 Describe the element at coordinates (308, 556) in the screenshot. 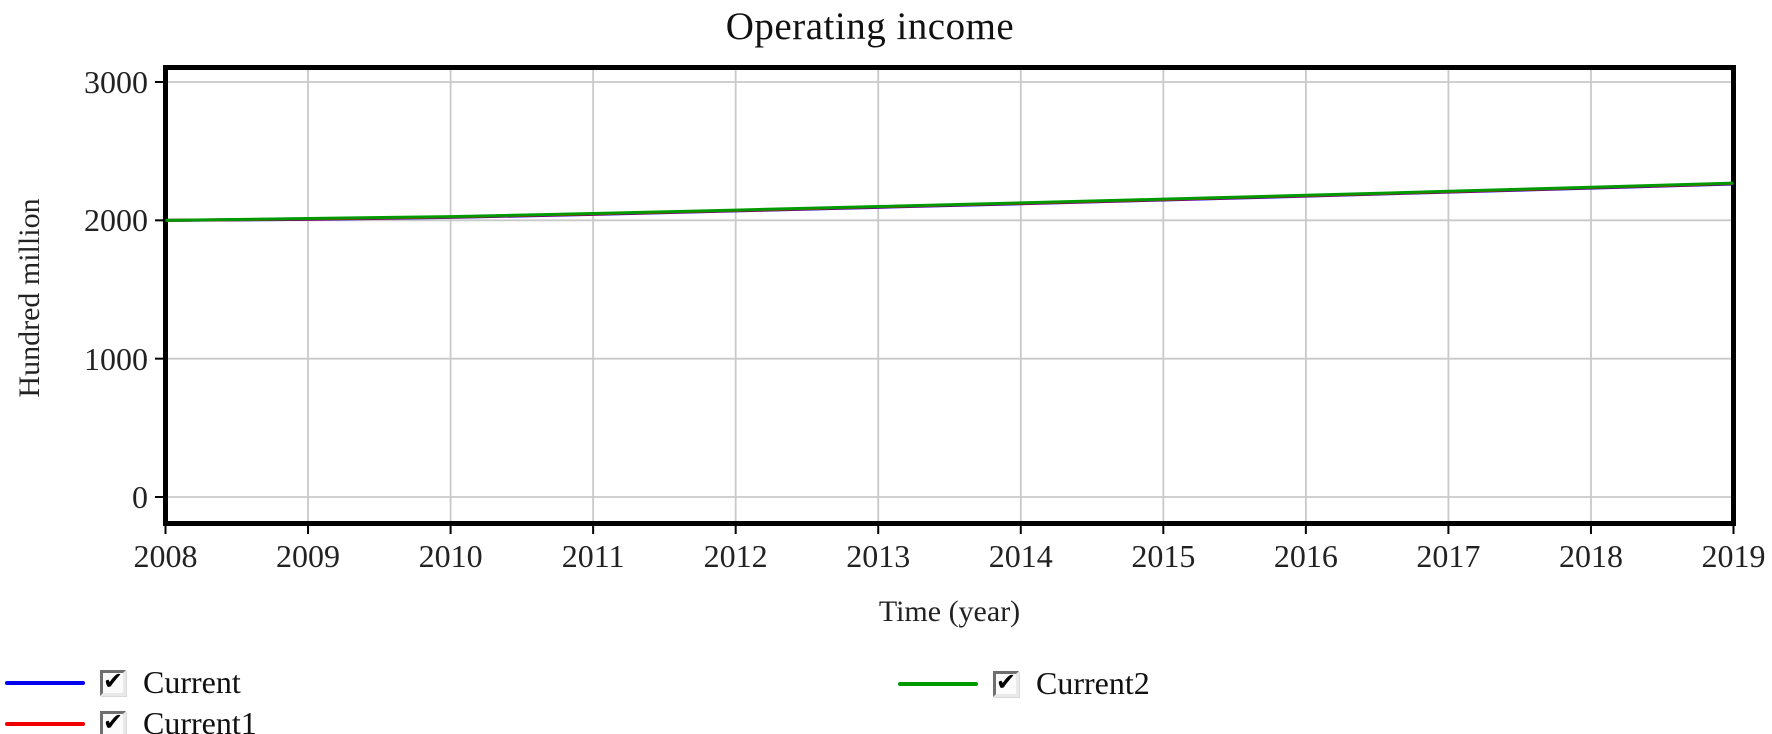

I see `x-tick-label-2009: 2009` at that location.